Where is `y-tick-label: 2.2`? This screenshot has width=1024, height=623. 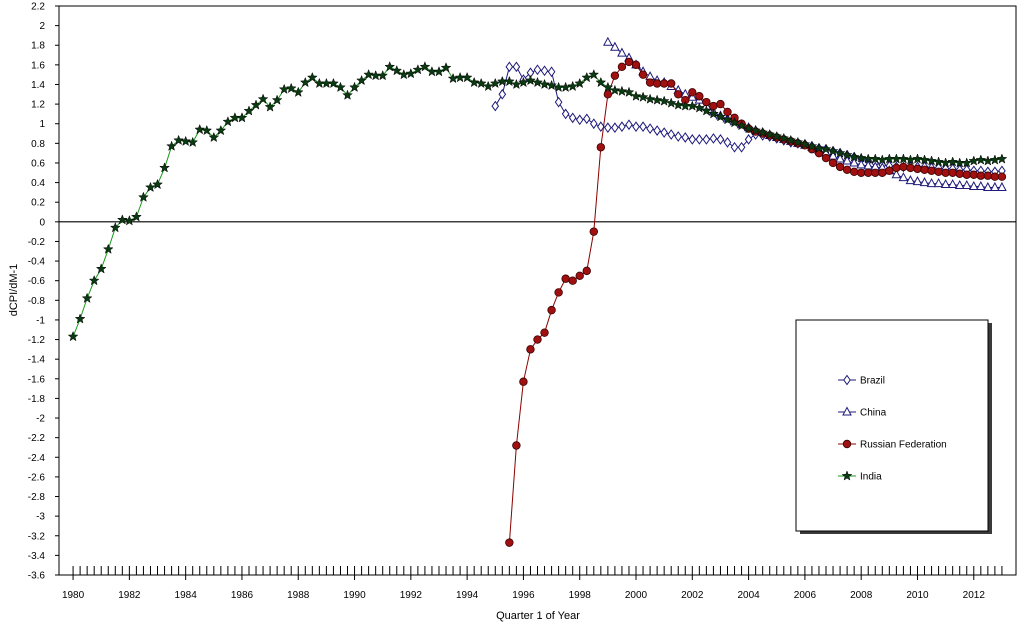
y-tick-label: 2.2 is located at coordinates (38, 7).